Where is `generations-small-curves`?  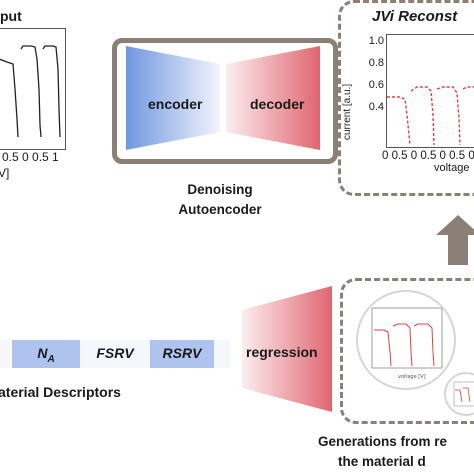 generations-small-curves is located at coordinates (463, 394).